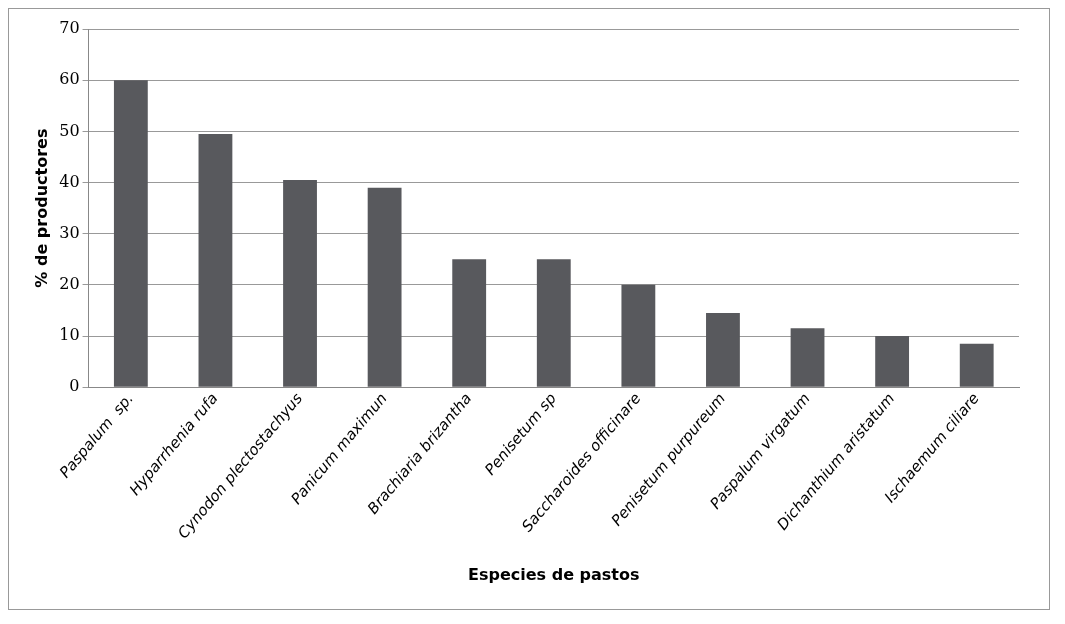 This screenshot has height=624, width=1065. I want to click on y-tick-label: 50, so click(69, 130).